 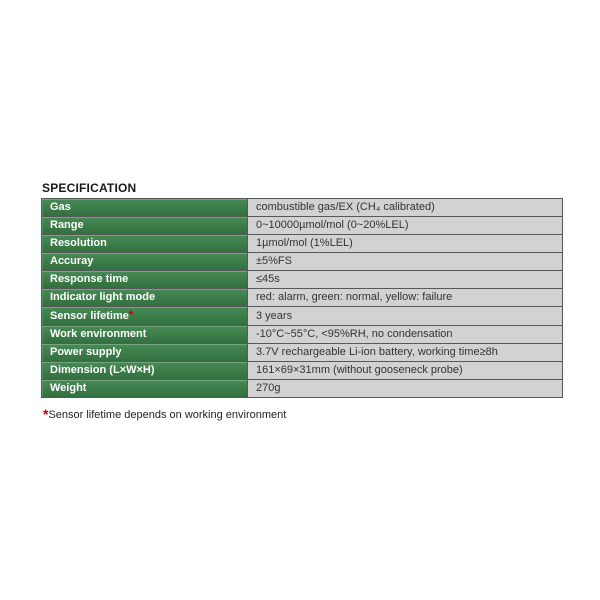 I want to click on spec-label-accuracy: Accuray, so click(x=144, y=261).